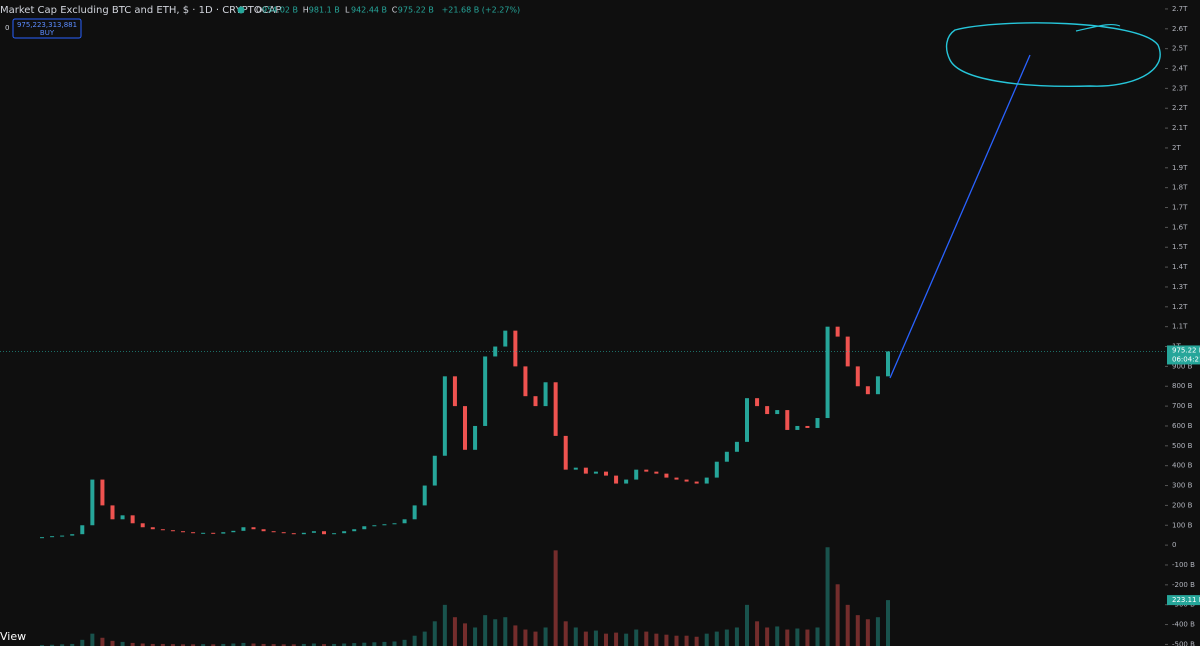 The width and height of the screenshot is (1200, 646). I want to click on y-tick-label: 1.3T, so click(1180, 287).